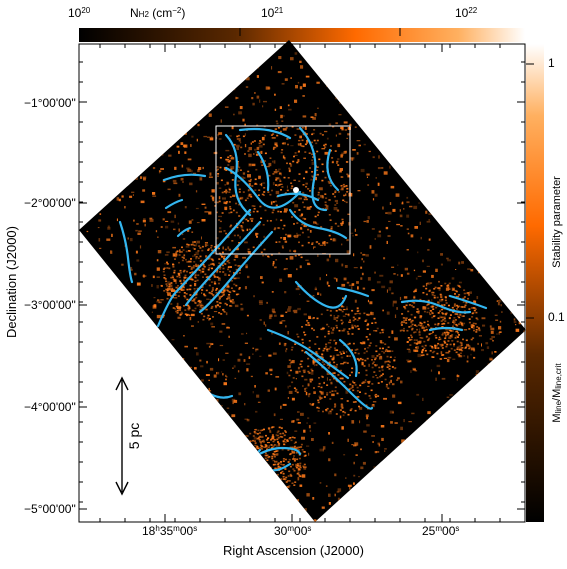  Describe the element at coordinates (441, 531) in the screenshot. I see `xtick-label: 25m00s` at that location.